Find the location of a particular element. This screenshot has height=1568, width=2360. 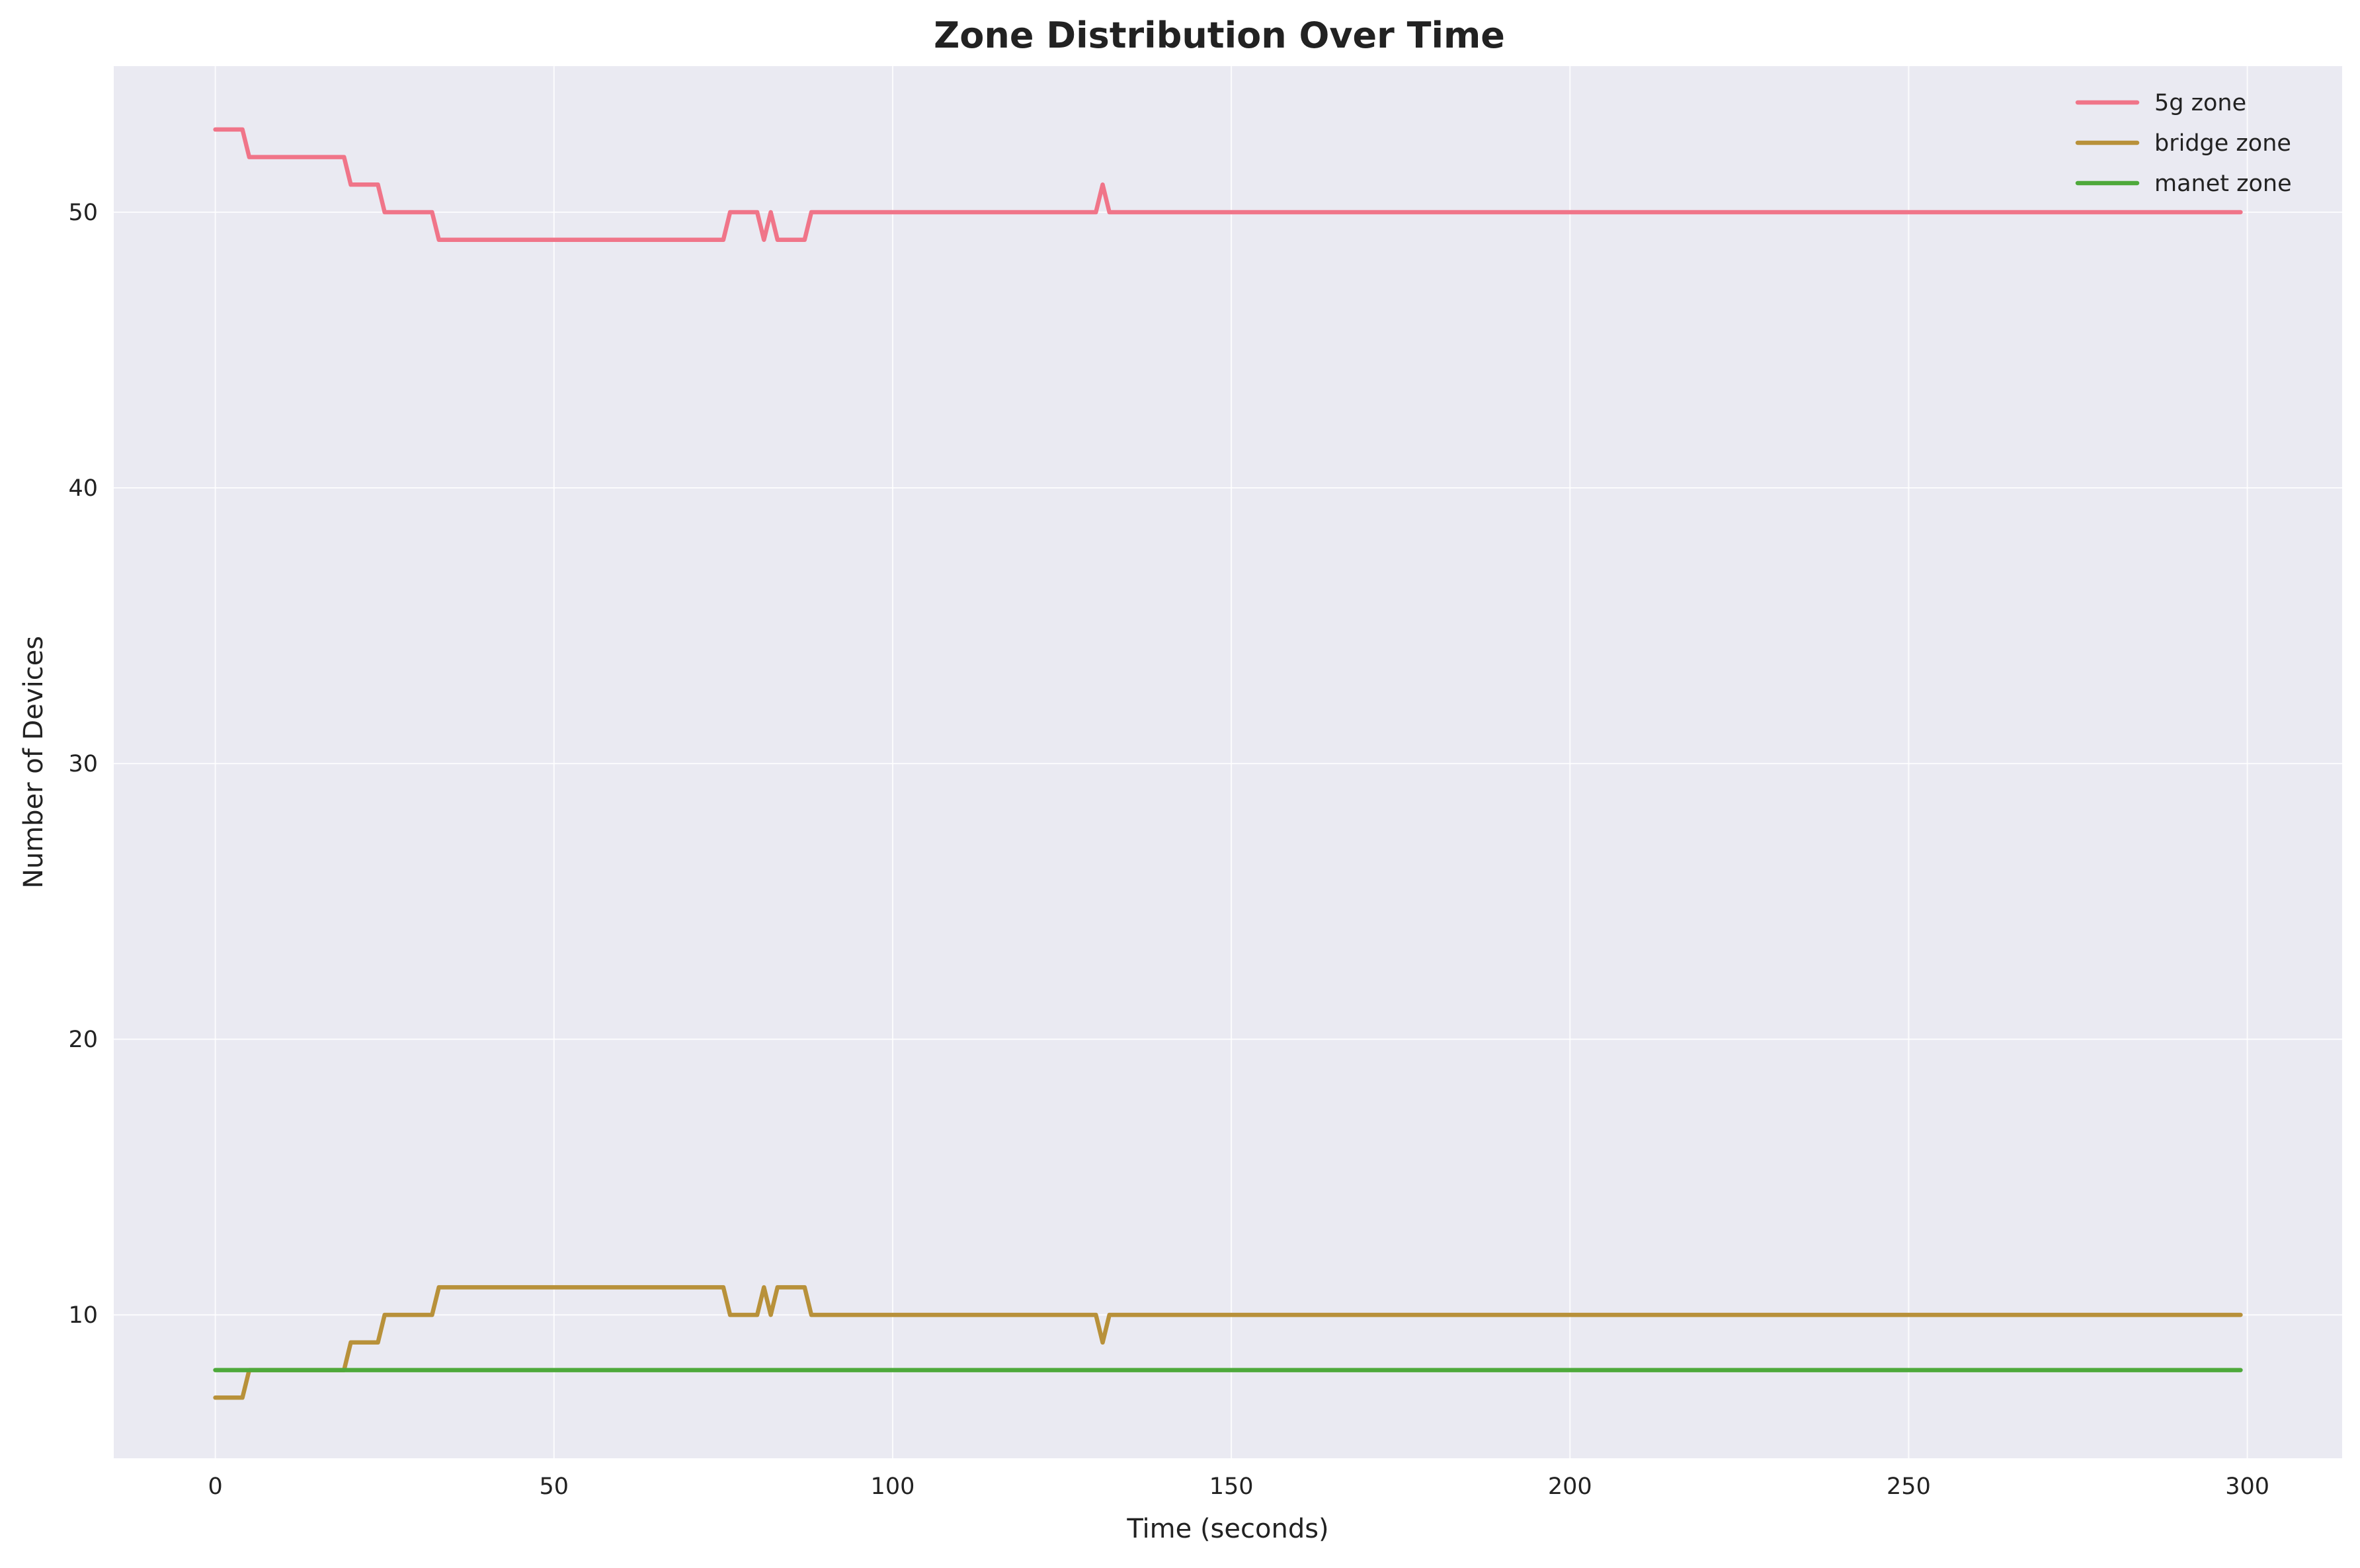

chart-title: Zone Distribution Over Time is located at coordinates (1219, 35).